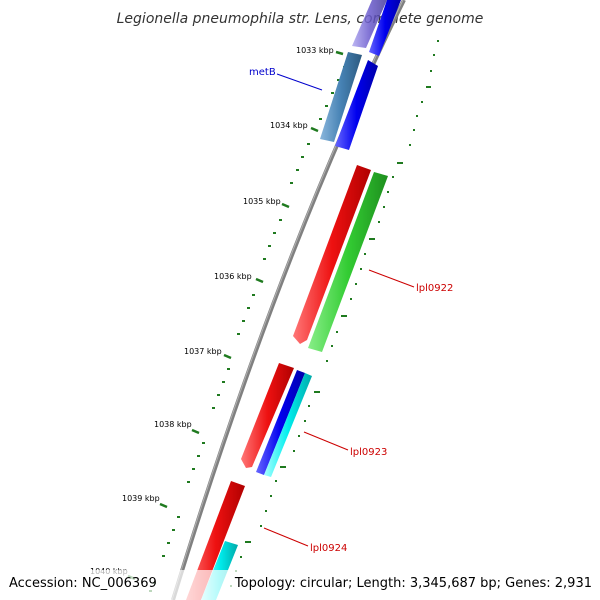 Image resolution: width=600 pixels, height=600 pixels. I want to click on gene-purple-inner, so click(369, 24).